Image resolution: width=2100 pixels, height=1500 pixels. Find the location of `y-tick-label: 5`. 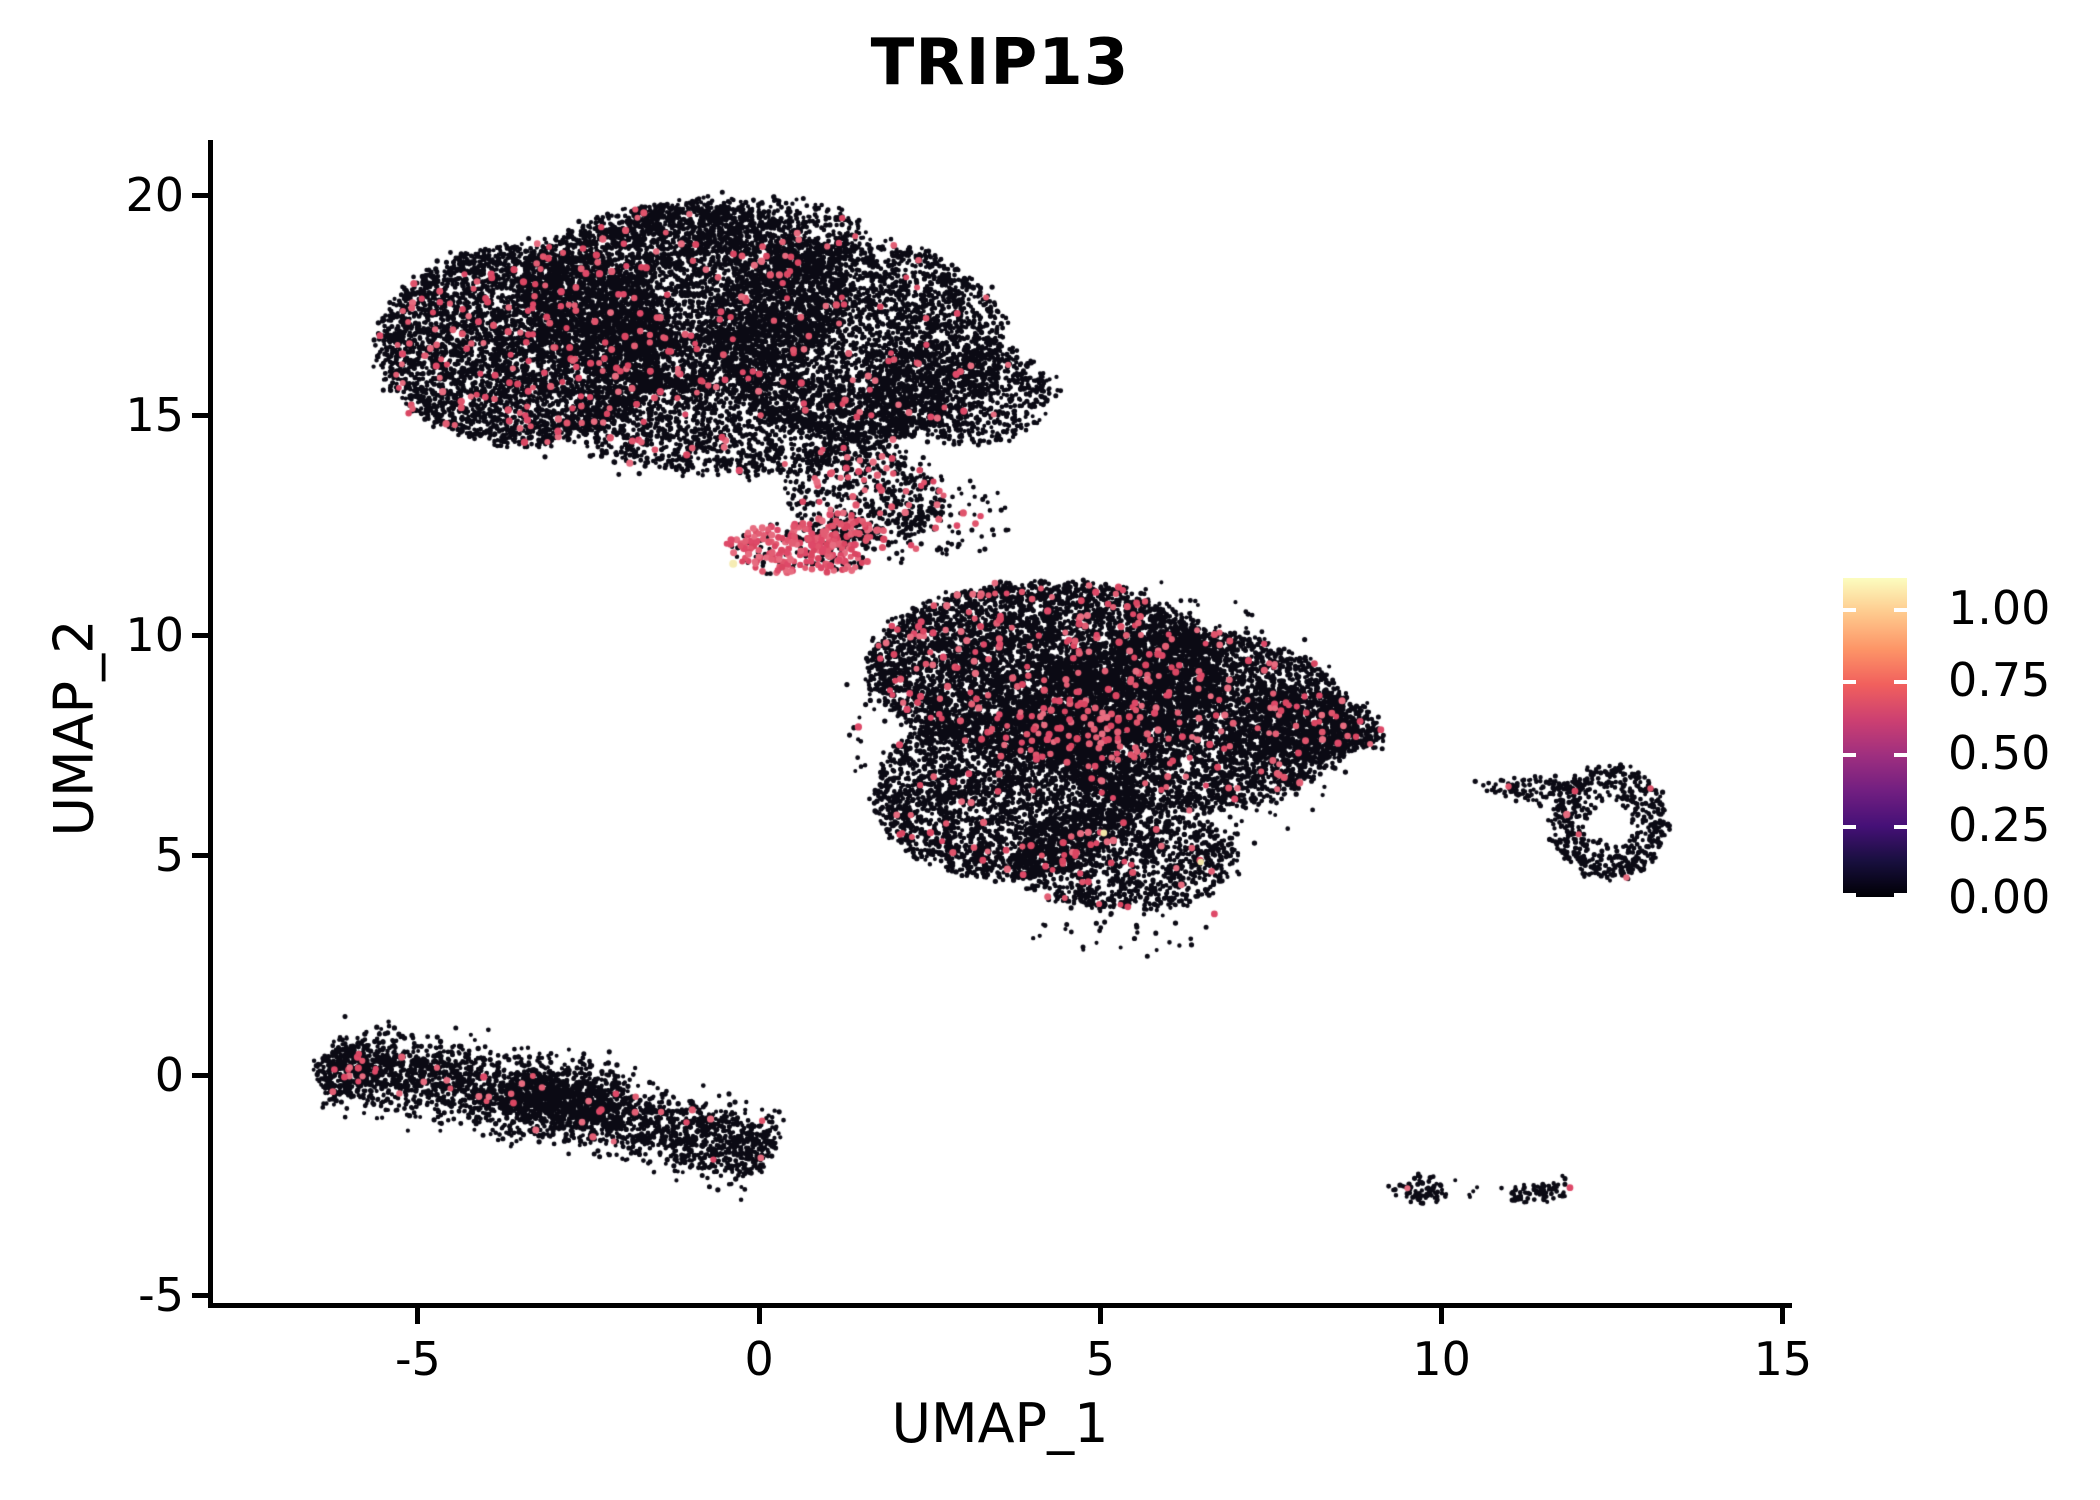

y-tick-label: 5 is located at coordinates (169, 855).